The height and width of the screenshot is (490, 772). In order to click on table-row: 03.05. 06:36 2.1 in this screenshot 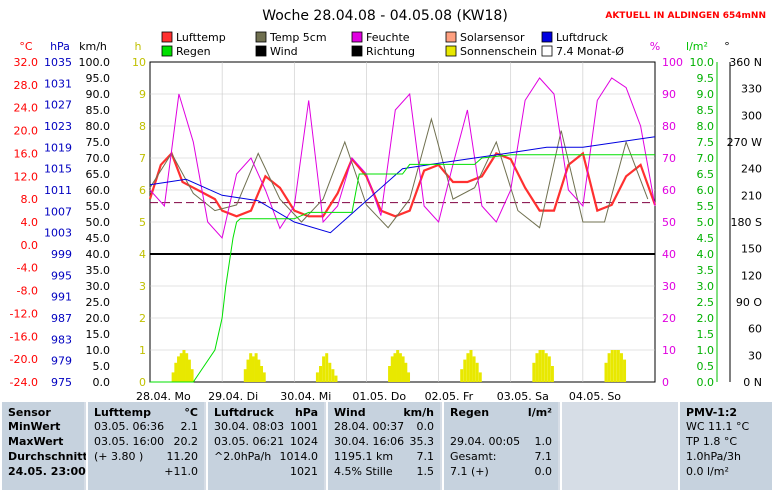, I will do `click(146, 426)`.